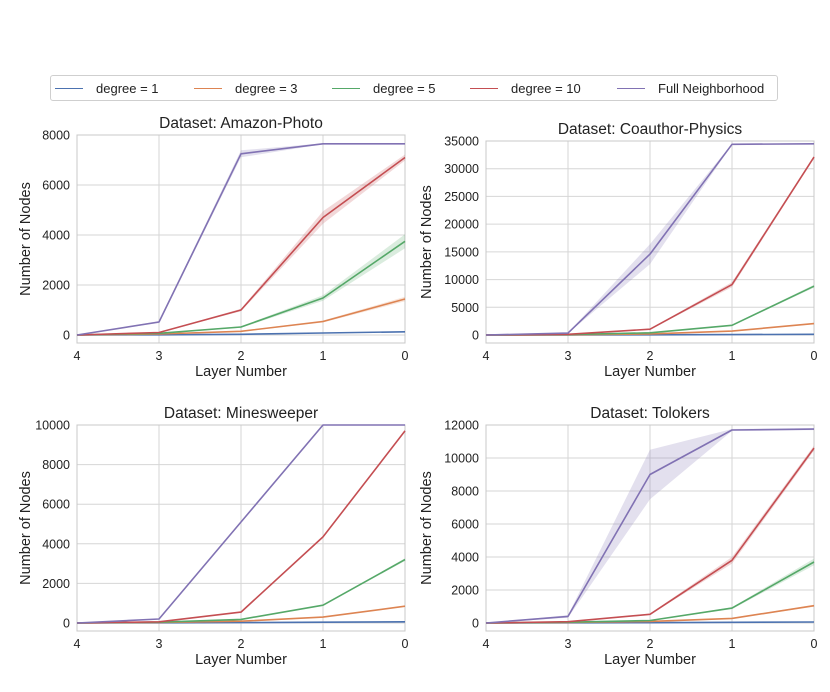 The height and width of the screenshot is (692, 830). I want to click on legend-item-degree-1: degree = 1, so click(107, 88).